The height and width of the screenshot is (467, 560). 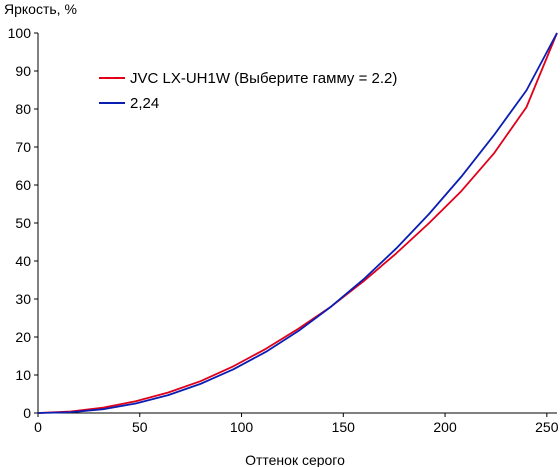 I want to click on y-tick-label: 90, so click(x=23, y=71).